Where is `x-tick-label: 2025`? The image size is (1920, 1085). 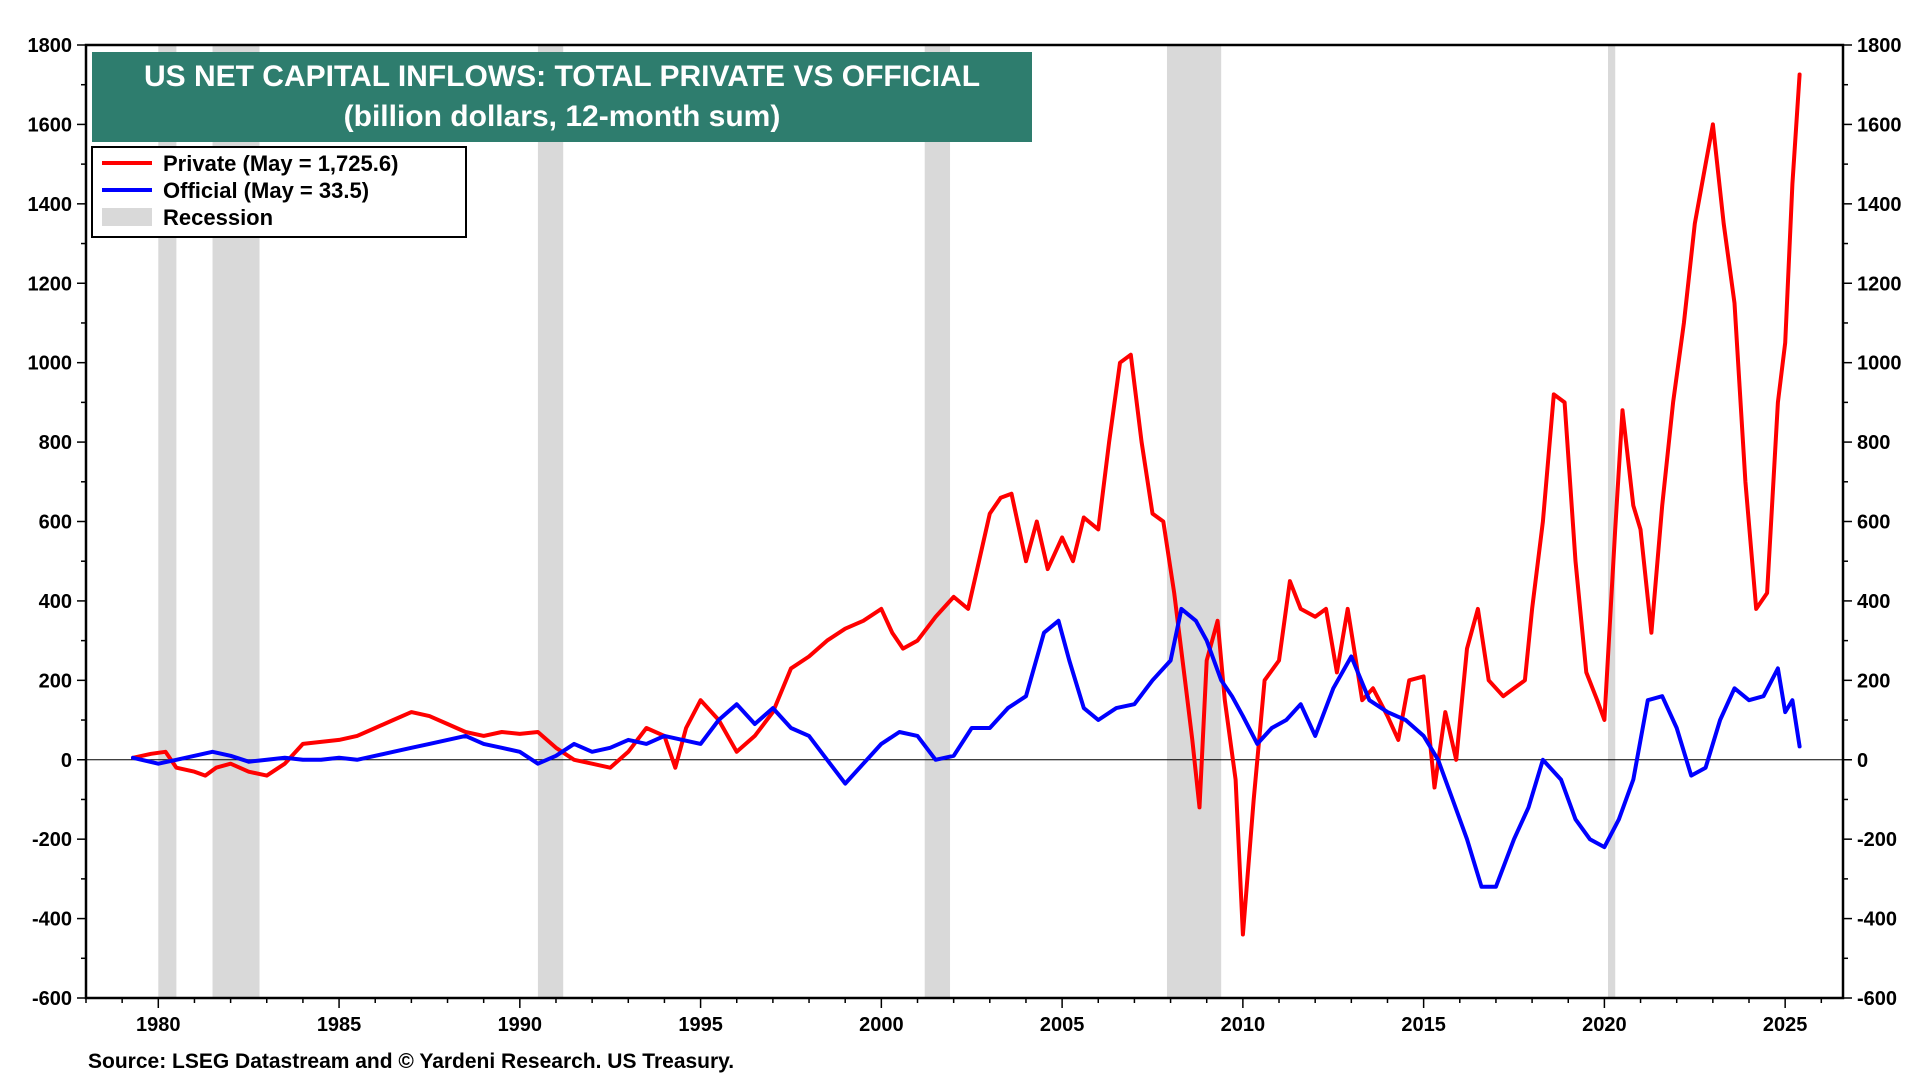 x-tick-label: 2025 is located at coordinates (1785, 1025).